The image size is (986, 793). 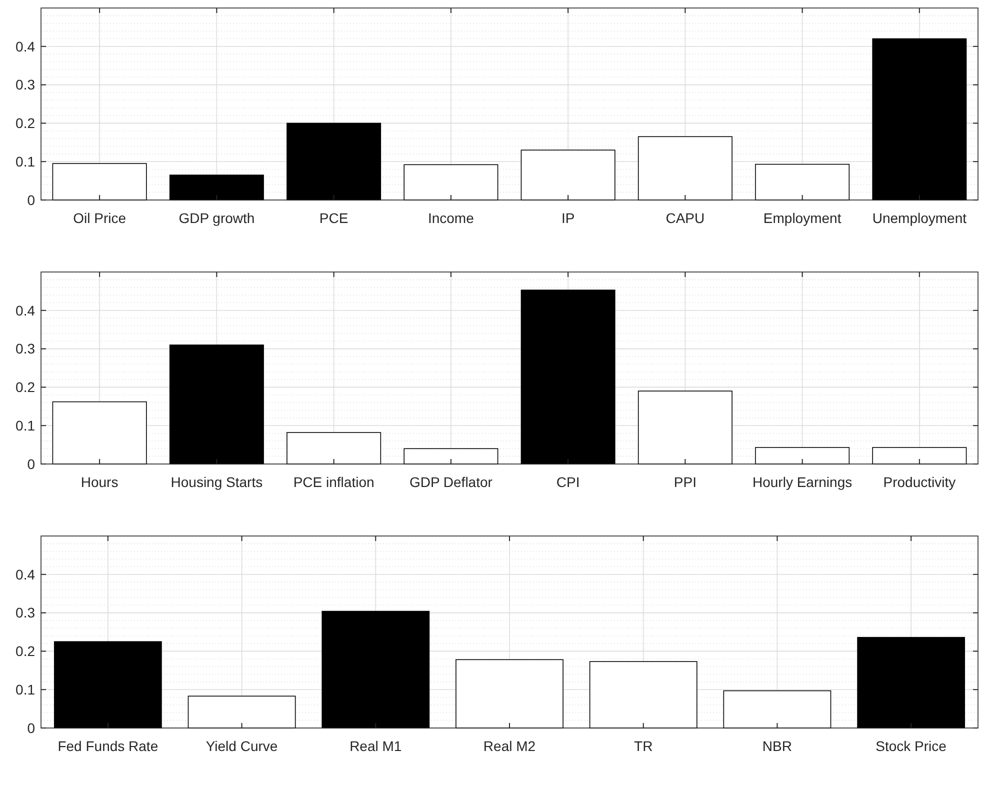 What do you see at coordinates (451, 482) in the screenshot?
I see `x-tick-label: GDP Deflator` at bounding box center [451, 482].